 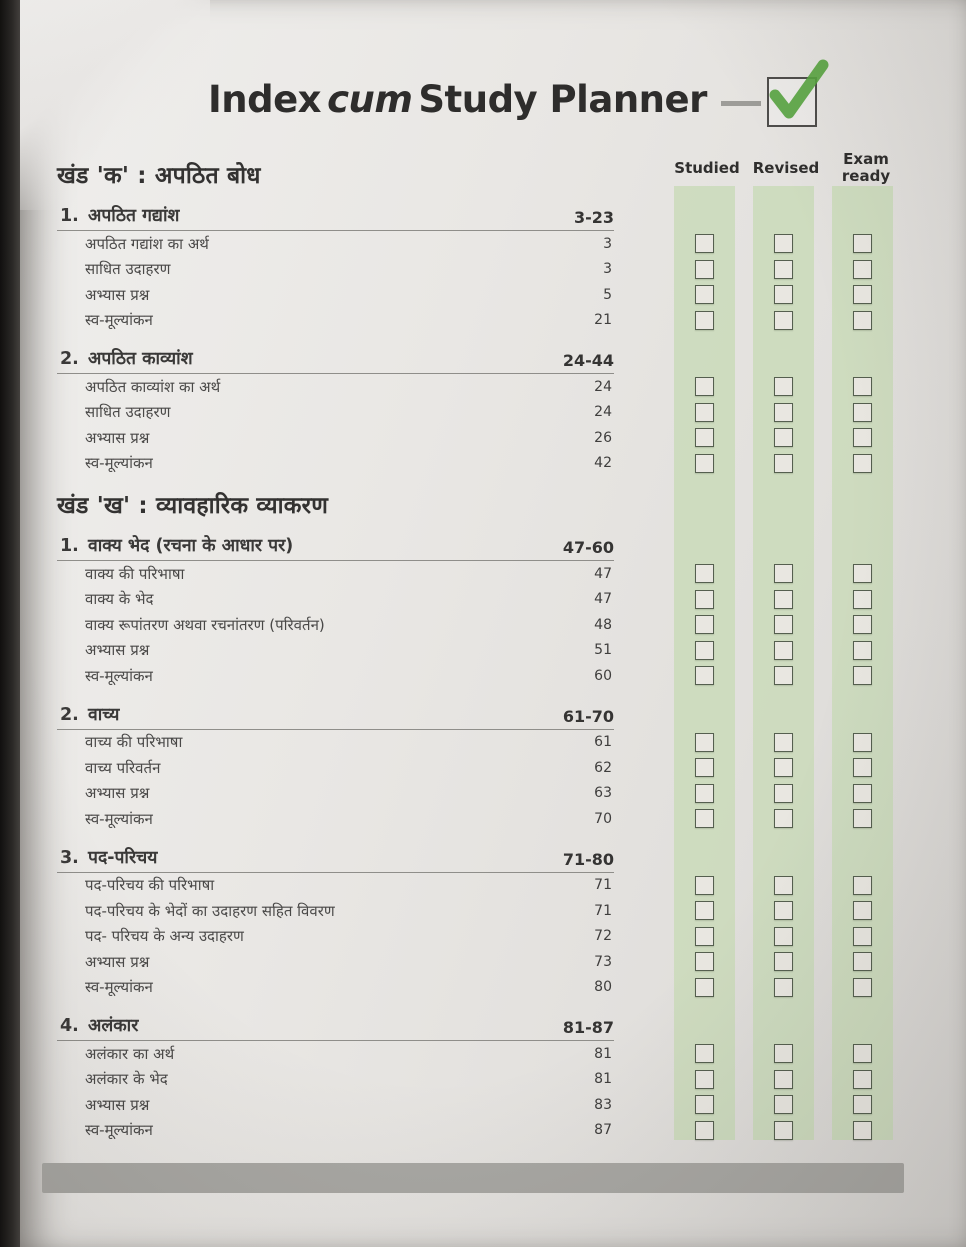 I want to click on chapter-heading: 2. वाच्य 61-70, so click(x=335, y=714).